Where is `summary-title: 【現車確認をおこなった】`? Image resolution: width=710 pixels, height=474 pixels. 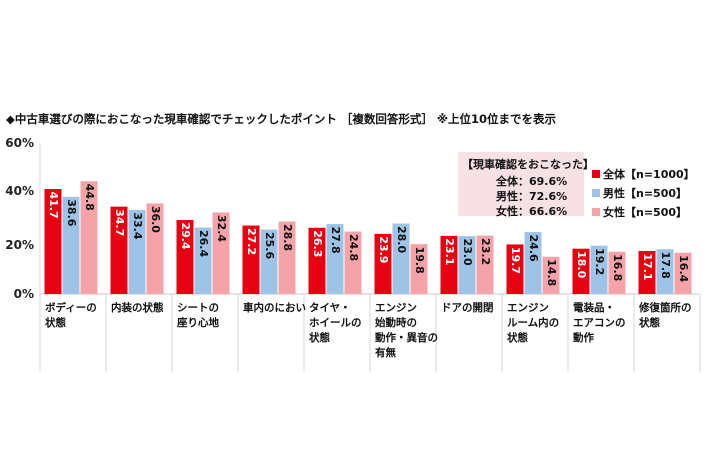
summary-title: 【現車確認をおこなった】 is located at coordinates (528, 164).